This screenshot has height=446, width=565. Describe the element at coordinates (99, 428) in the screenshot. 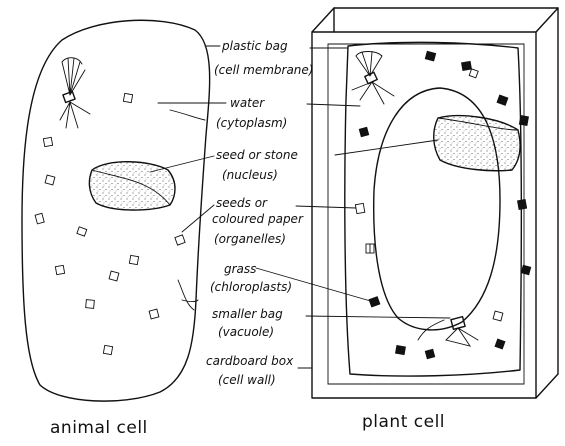

I see `caption-animal-cell: animal cell` at that location.